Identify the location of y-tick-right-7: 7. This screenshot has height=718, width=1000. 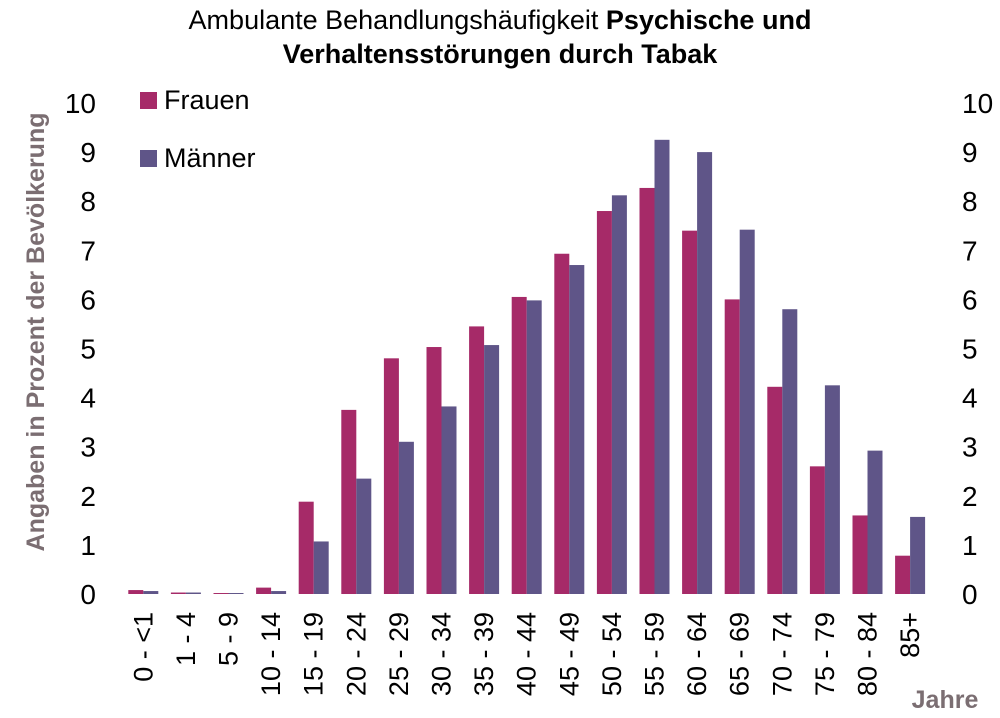
(970, 250).